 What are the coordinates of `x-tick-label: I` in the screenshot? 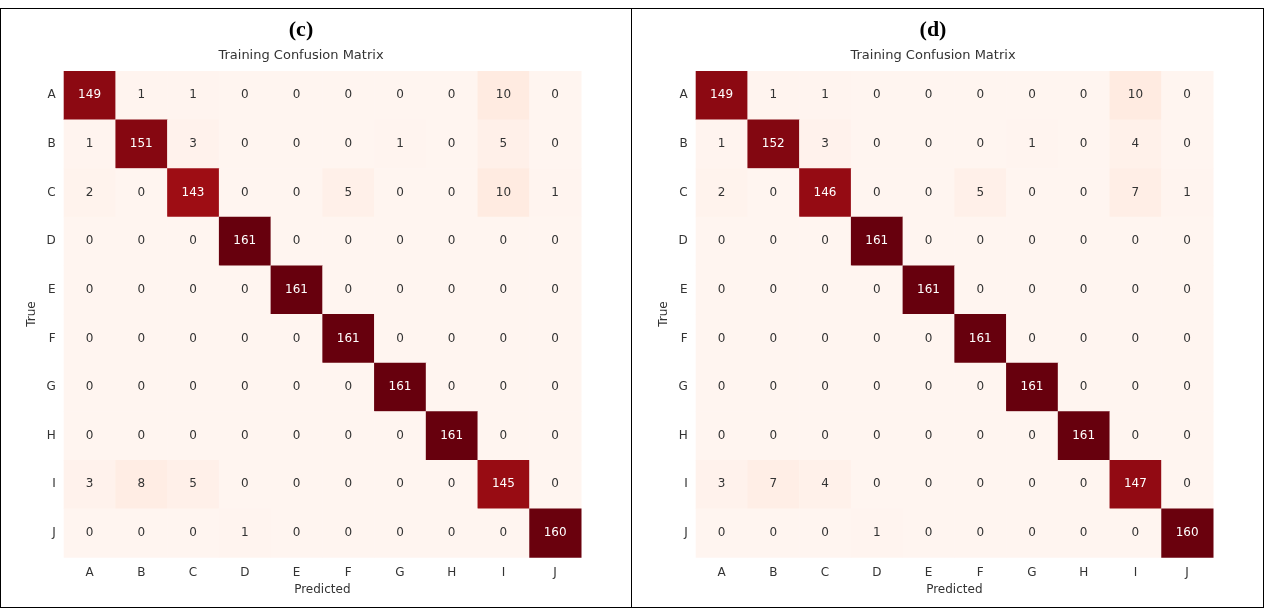 It's located at (503, 571).